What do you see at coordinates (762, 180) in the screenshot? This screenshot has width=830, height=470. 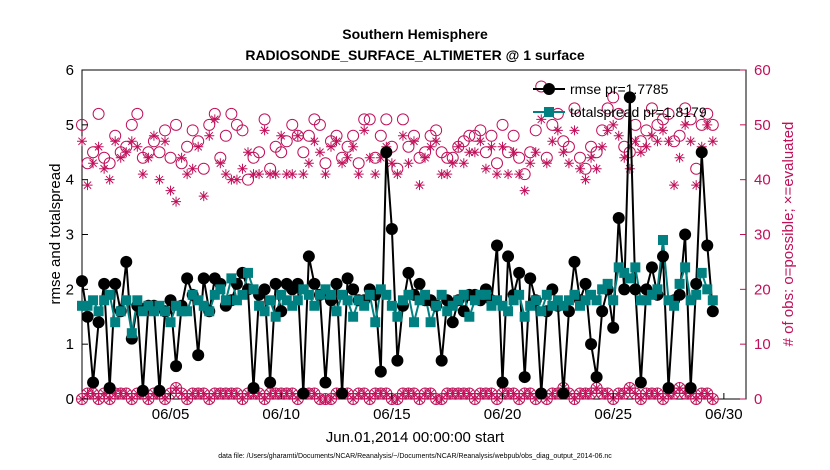 I see `y-right-tick-label: 40` at bounding box center [762, 180].